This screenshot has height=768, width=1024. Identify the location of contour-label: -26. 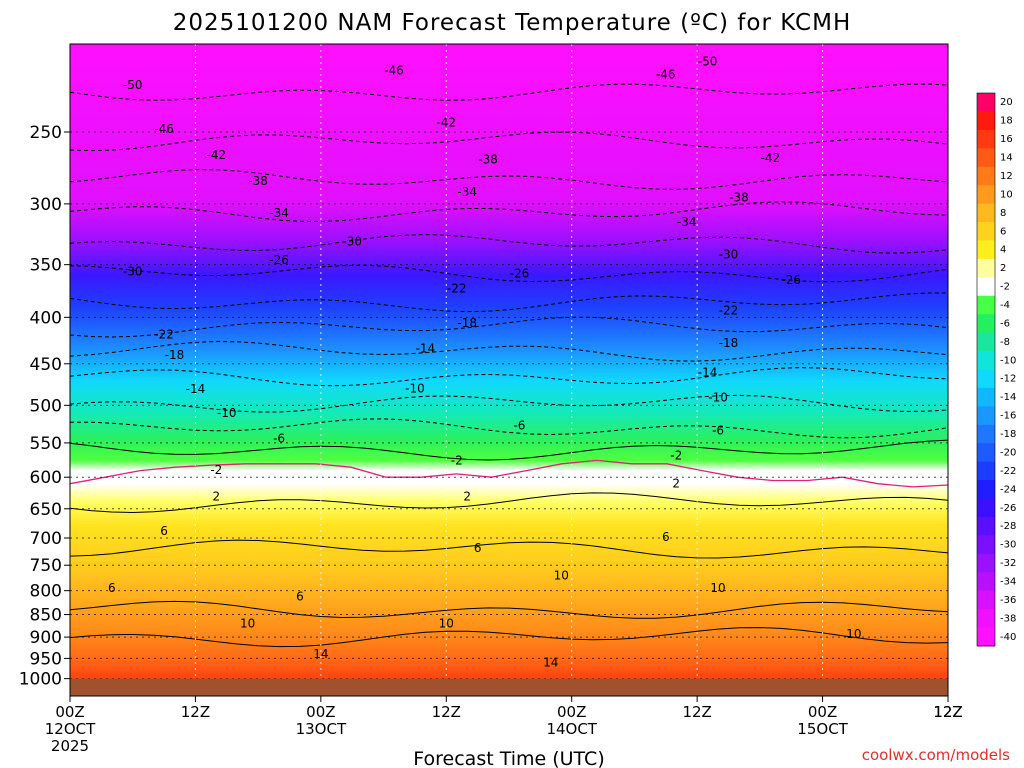
(791, 280).